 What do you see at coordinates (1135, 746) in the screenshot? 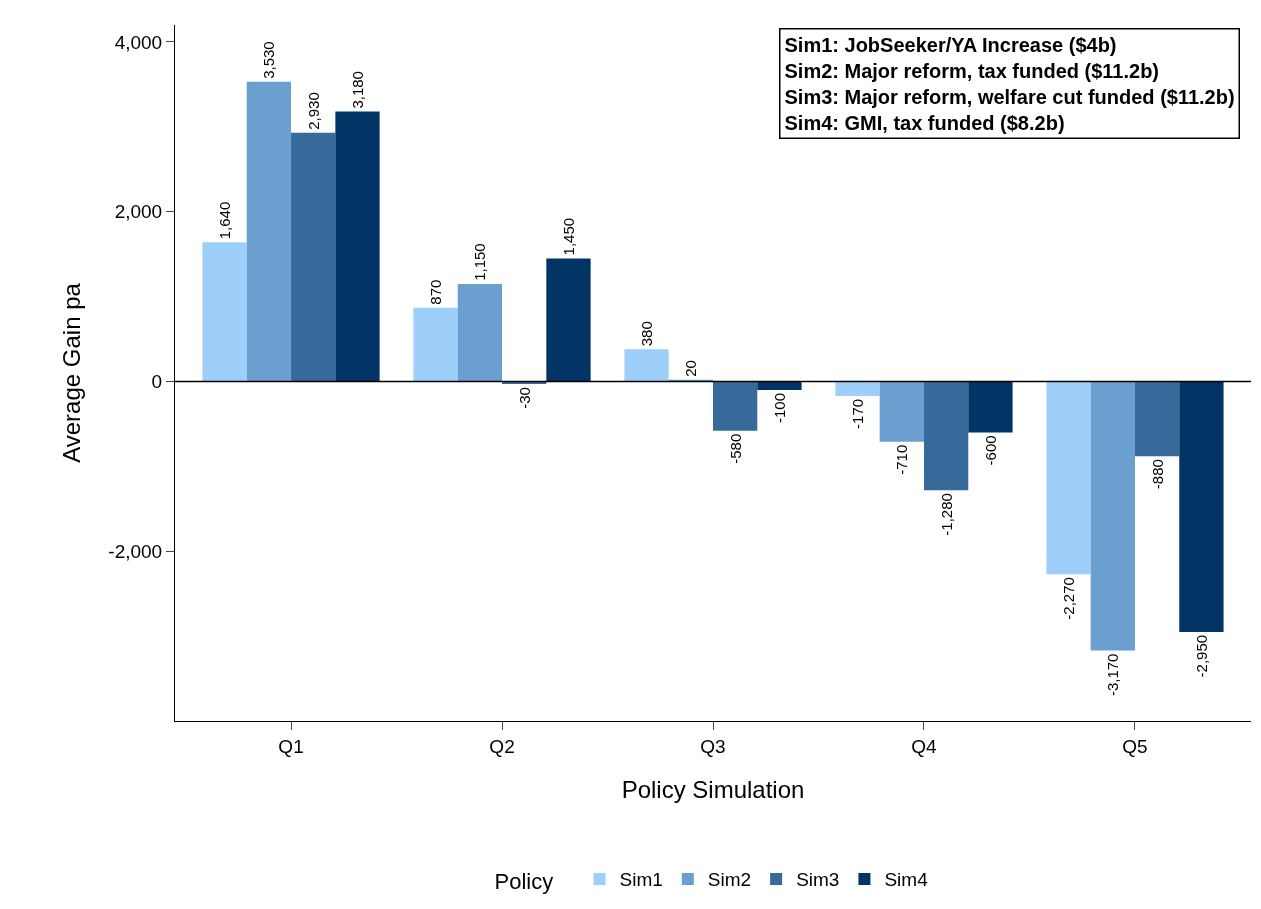
I see `x-tick-label: Q5` at bounding box center [1135, 746].